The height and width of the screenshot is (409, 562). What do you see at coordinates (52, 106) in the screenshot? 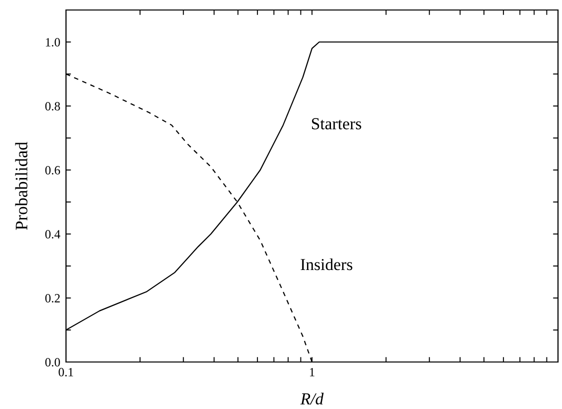
I see `y-tick-label: 0.8` at bounding box center [52, 106].